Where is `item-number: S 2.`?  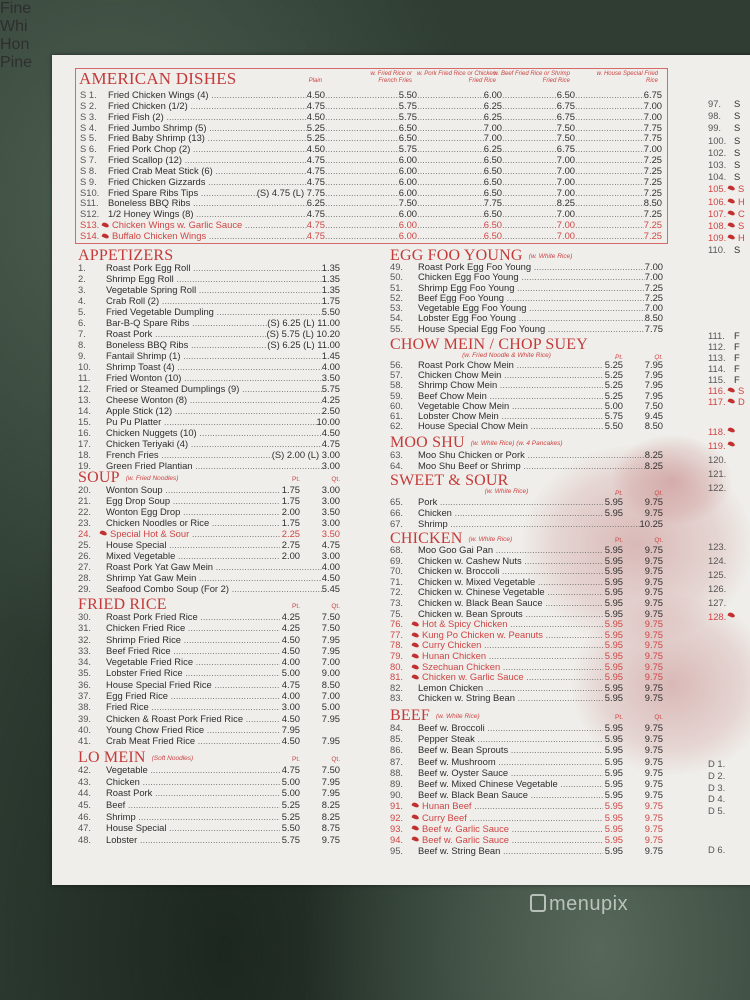 item-number: S 2. is located at coordinates (88, 105).